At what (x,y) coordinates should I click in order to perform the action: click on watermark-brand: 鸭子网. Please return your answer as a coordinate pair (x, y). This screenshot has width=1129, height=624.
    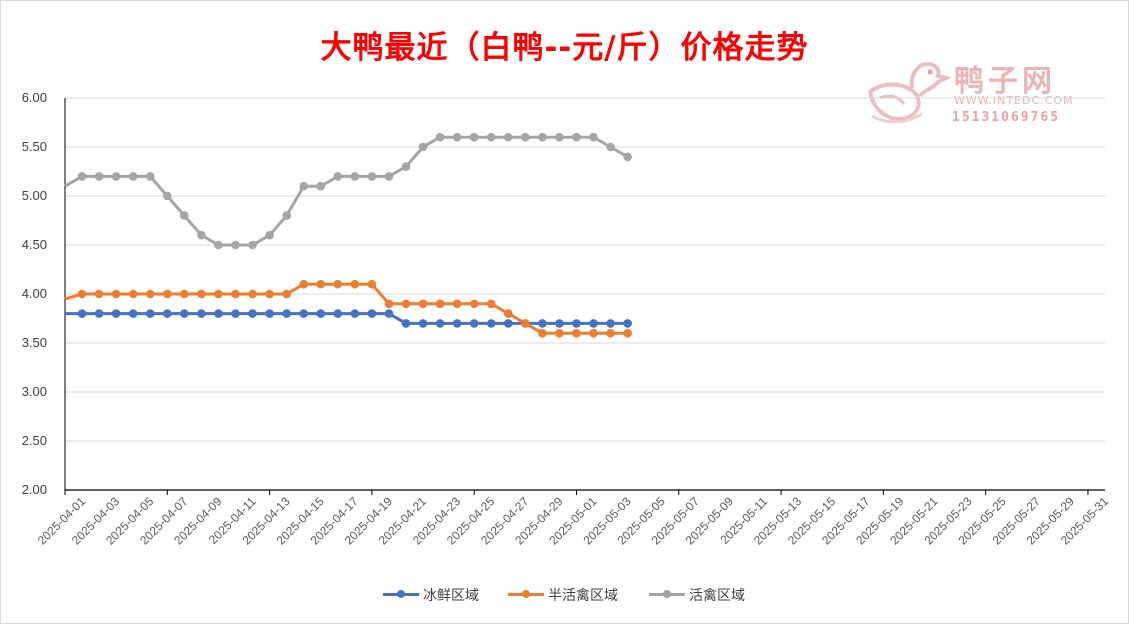
    Looking at the image, I should click on (1005, 81).